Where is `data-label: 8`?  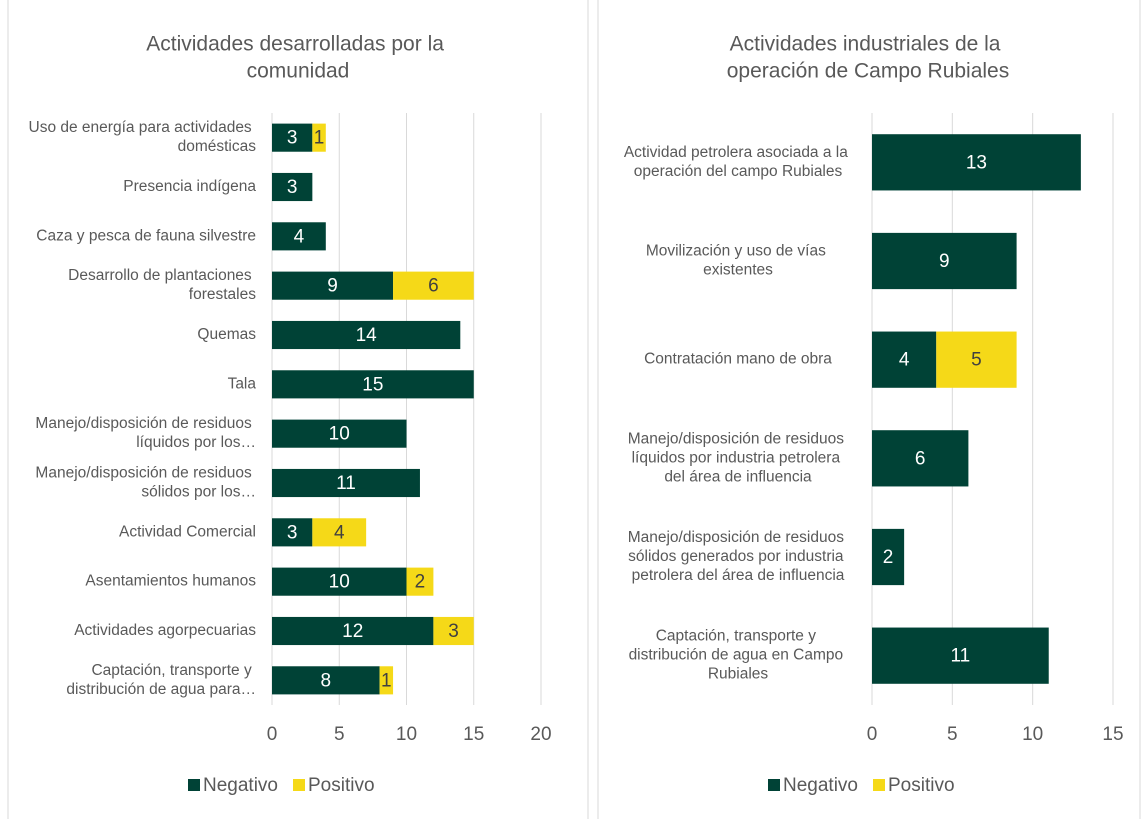
data-label: 8 is located at coordinates (326, 680).